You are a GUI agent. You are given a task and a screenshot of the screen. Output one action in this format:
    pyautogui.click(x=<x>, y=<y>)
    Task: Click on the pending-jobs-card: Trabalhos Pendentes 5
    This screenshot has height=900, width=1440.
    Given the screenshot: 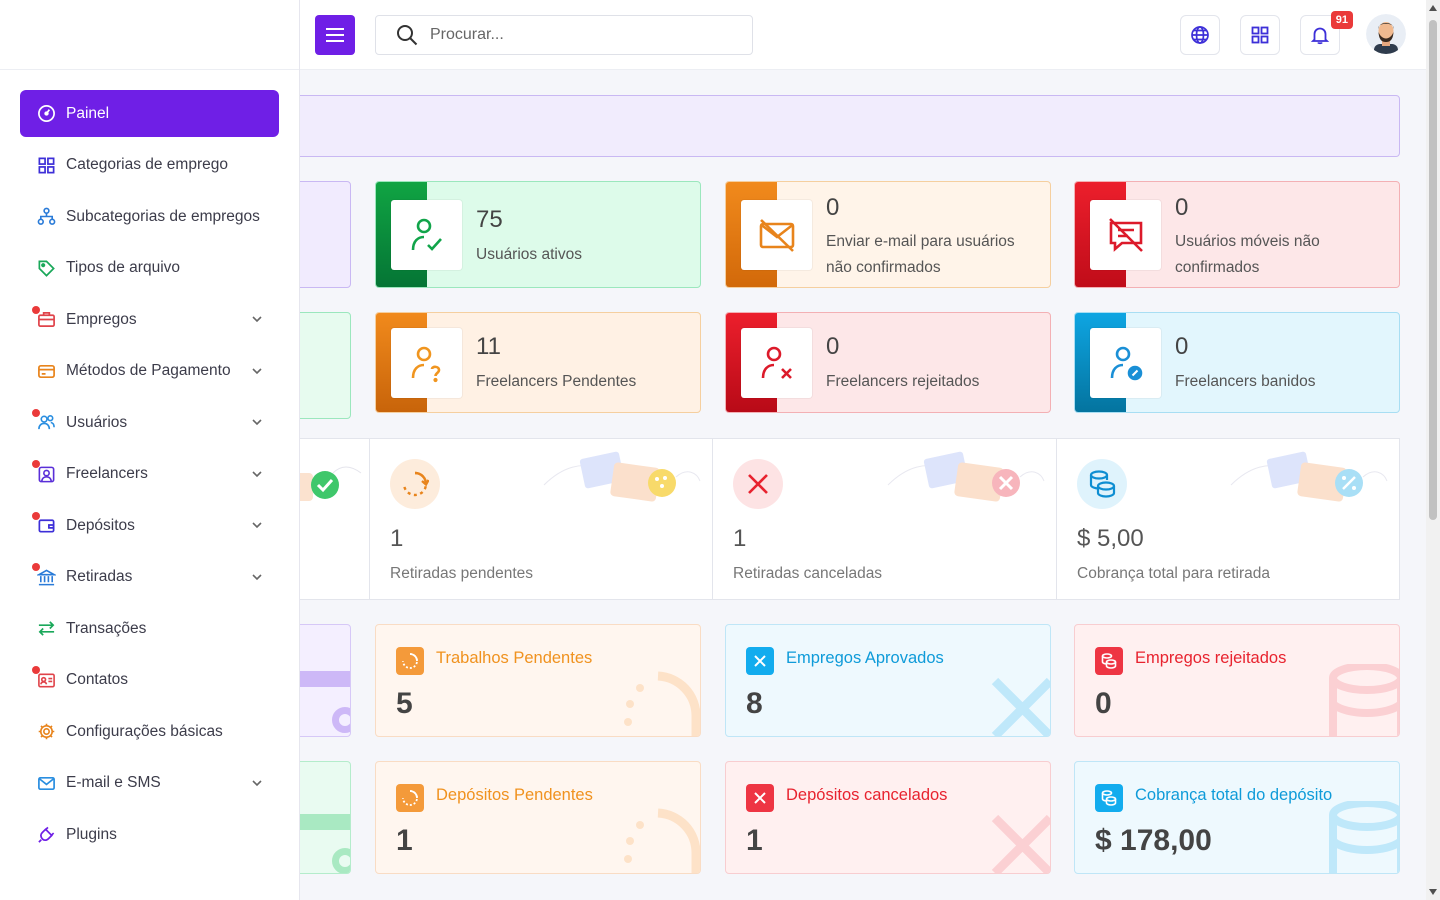 What is the action you would take?
    pyautogui.click(x=538, y=680)
    